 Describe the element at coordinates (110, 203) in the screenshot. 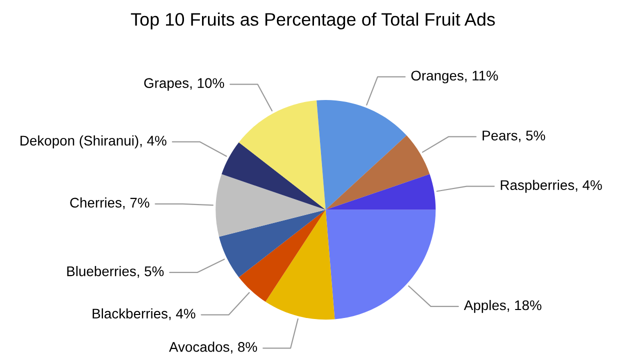

I see `slice-label: Cherries, 7%` at that location.